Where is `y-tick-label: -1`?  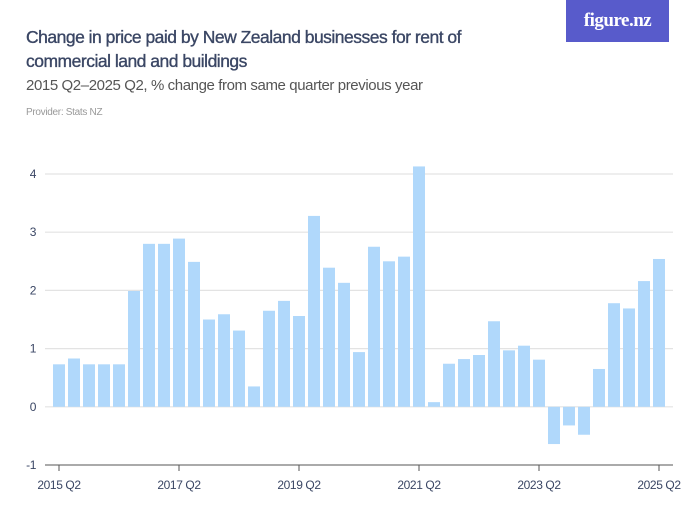 y-tick-label: -1 is located at coordinates (31, 465).